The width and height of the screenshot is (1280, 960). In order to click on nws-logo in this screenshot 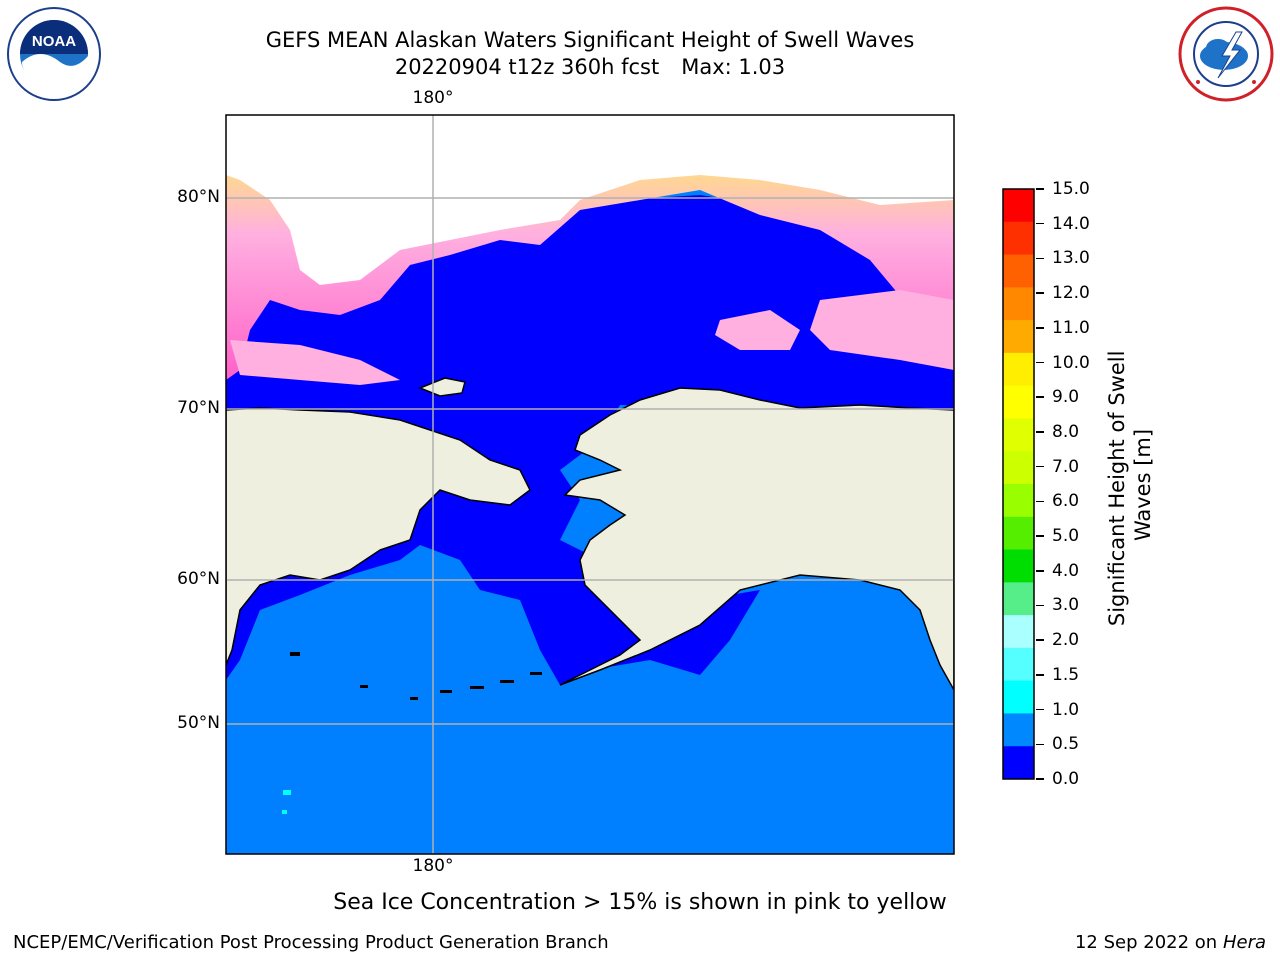, I will do `click(1226, 54)`.